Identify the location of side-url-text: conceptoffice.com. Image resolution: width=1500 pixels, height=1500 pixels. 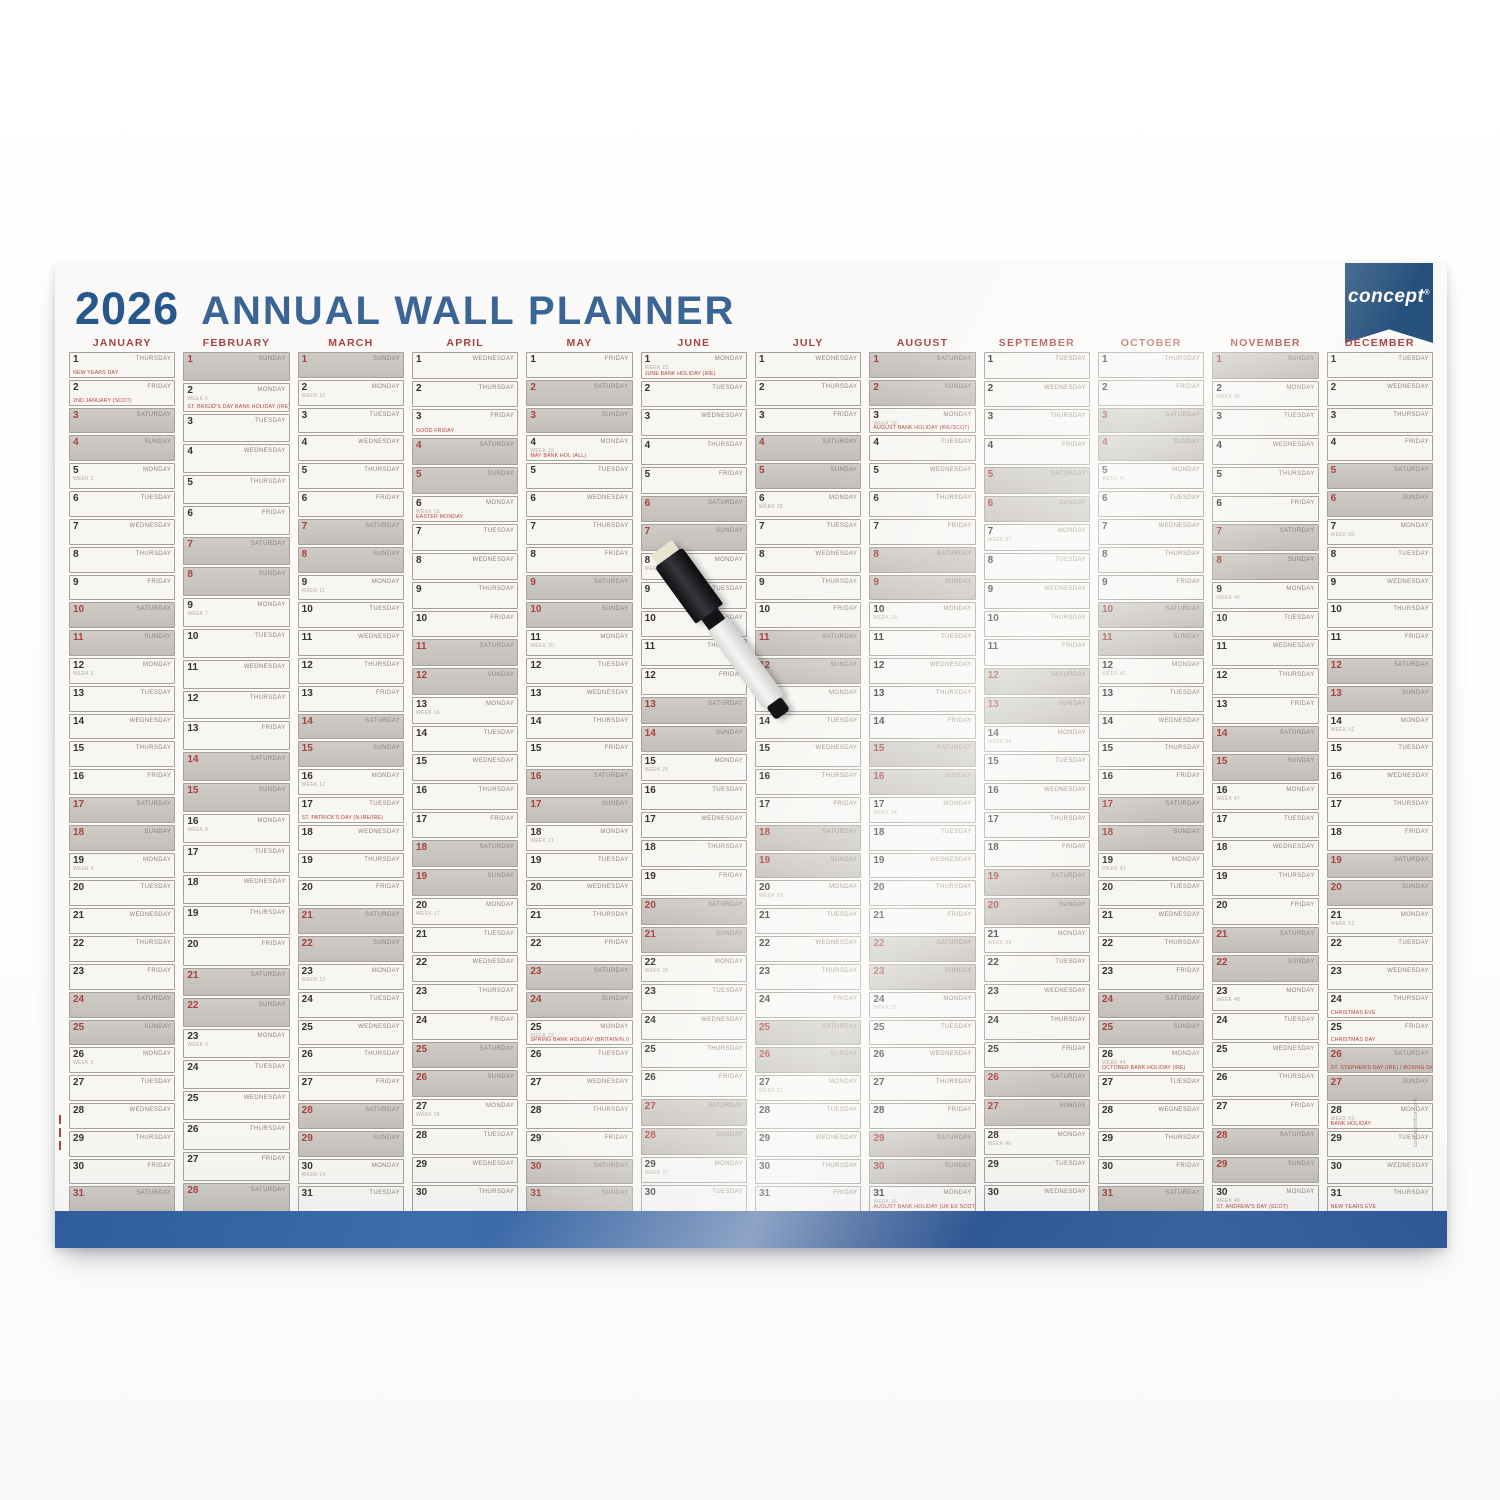
(1416, 1122).